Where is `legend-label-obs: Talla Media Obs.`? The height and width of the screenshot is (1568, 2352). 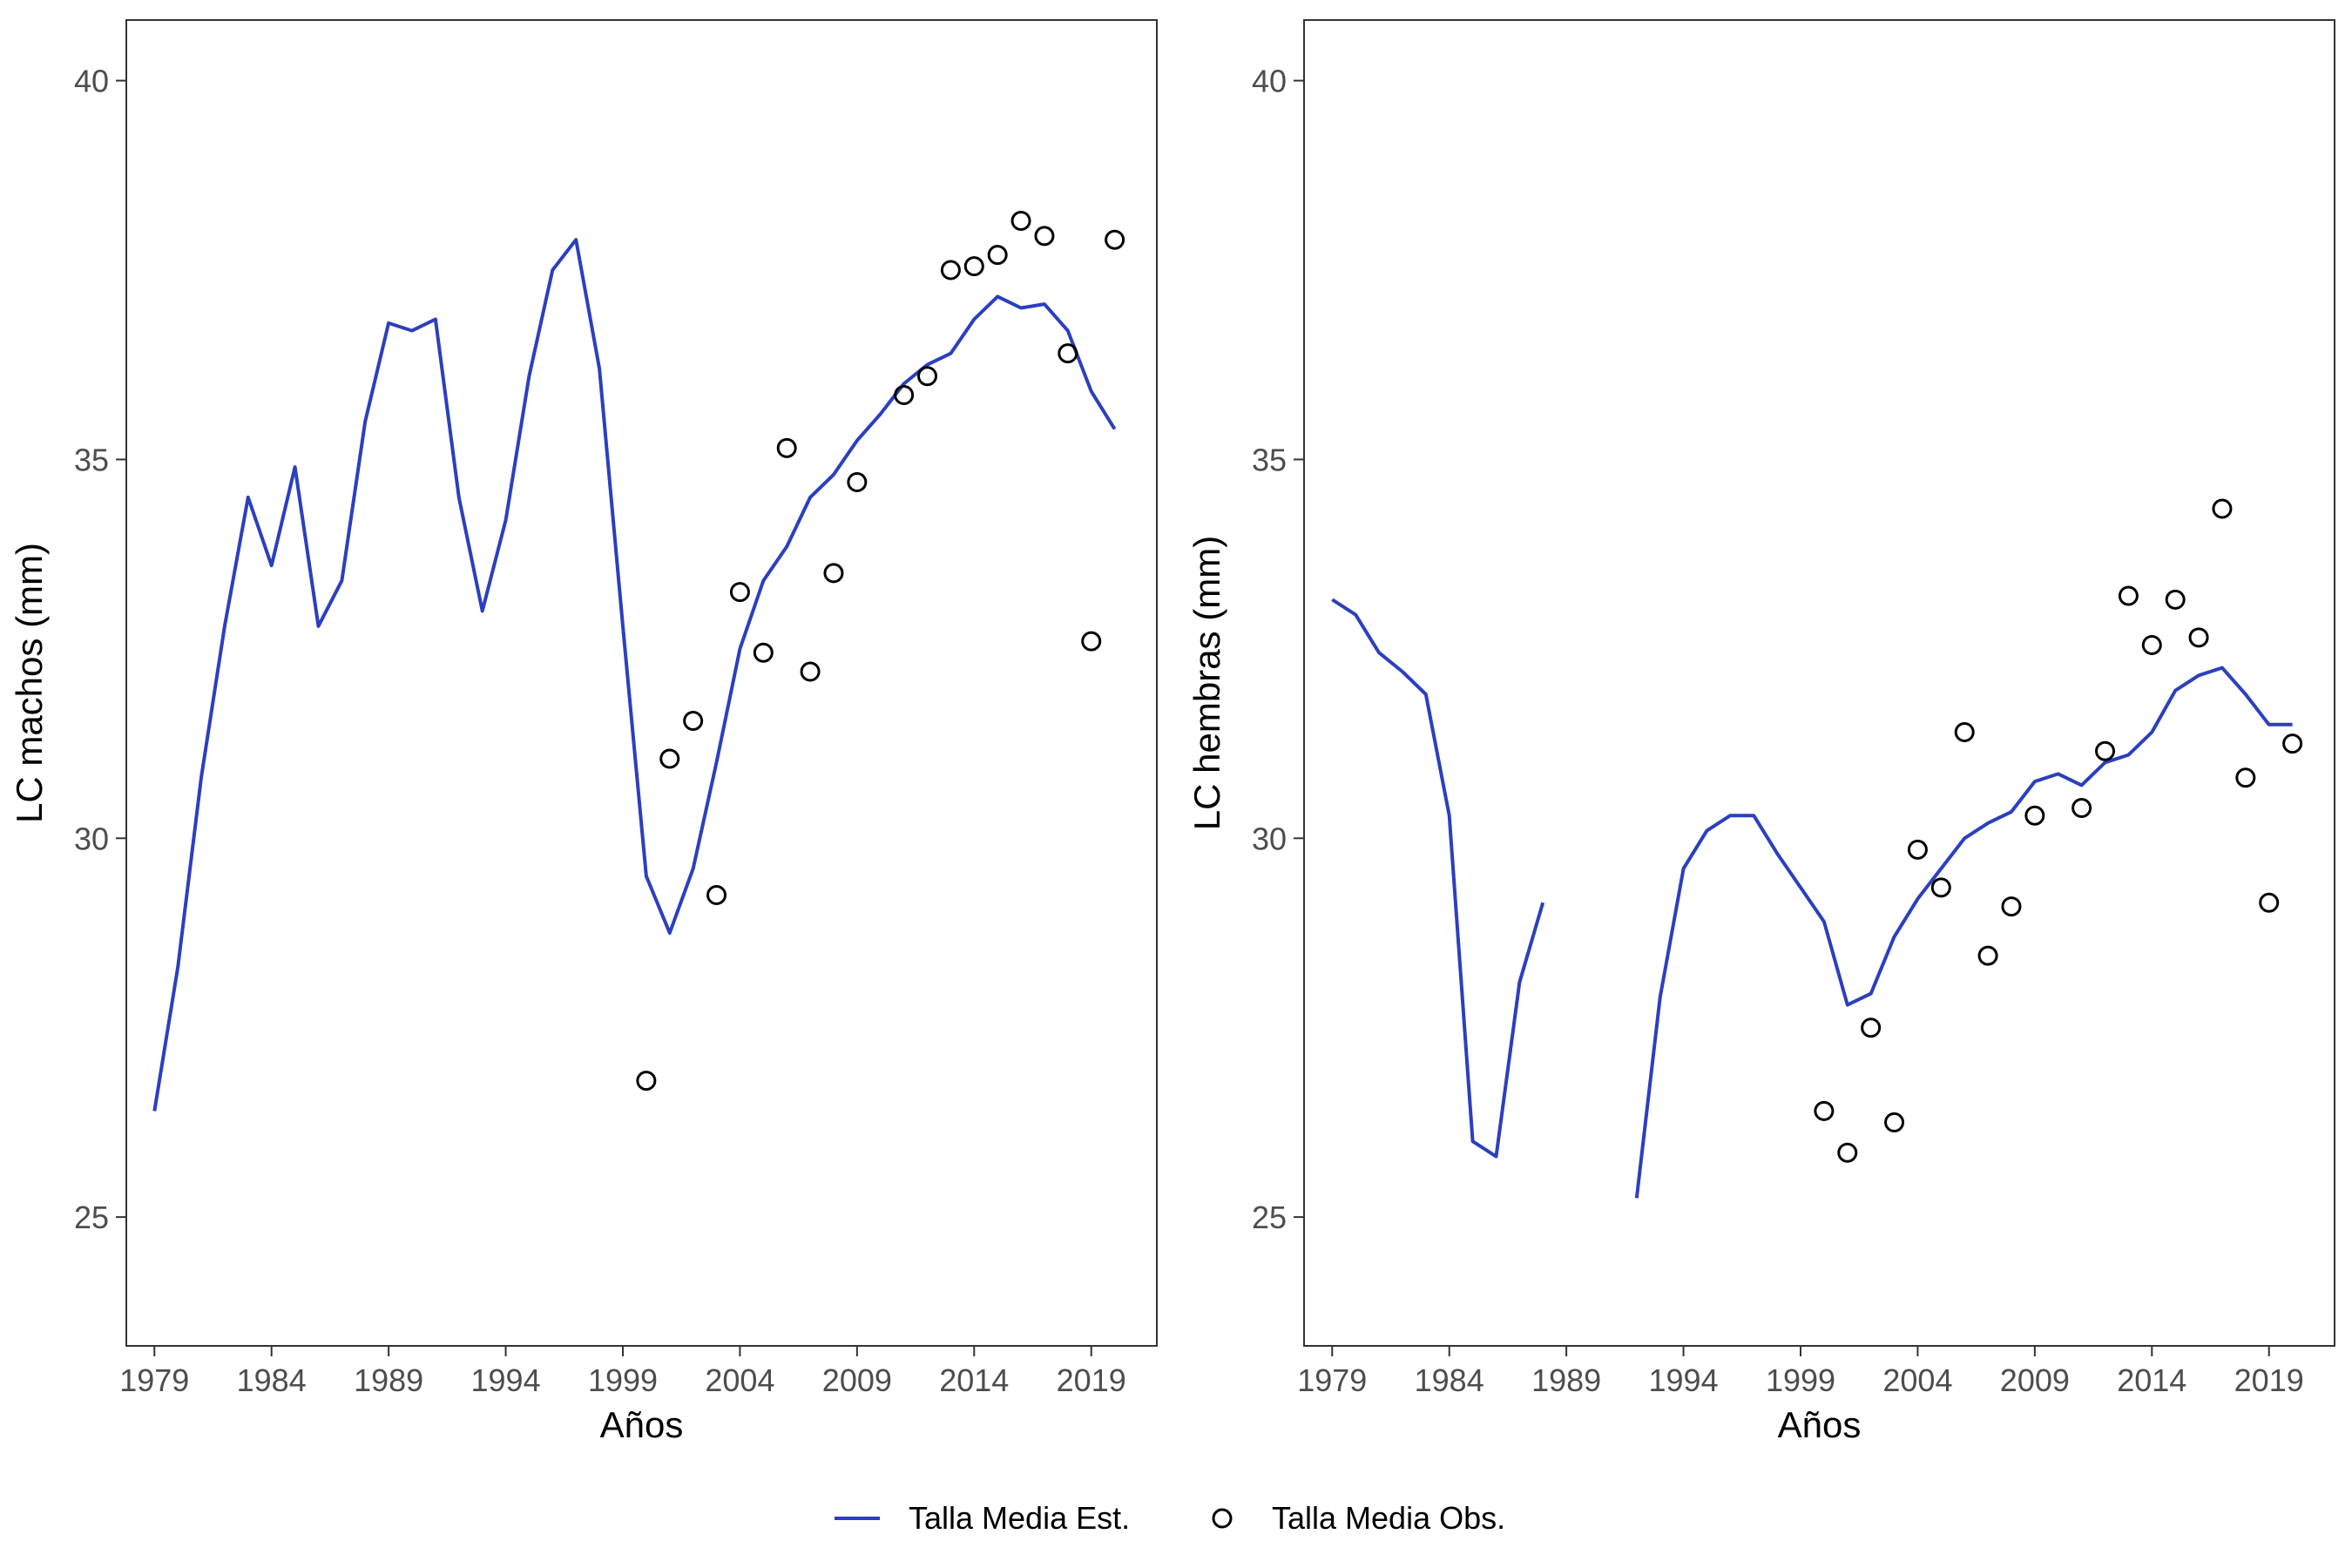
legend-label-obs: Talla Media Obs. is located at coordinates (1388, 1518).